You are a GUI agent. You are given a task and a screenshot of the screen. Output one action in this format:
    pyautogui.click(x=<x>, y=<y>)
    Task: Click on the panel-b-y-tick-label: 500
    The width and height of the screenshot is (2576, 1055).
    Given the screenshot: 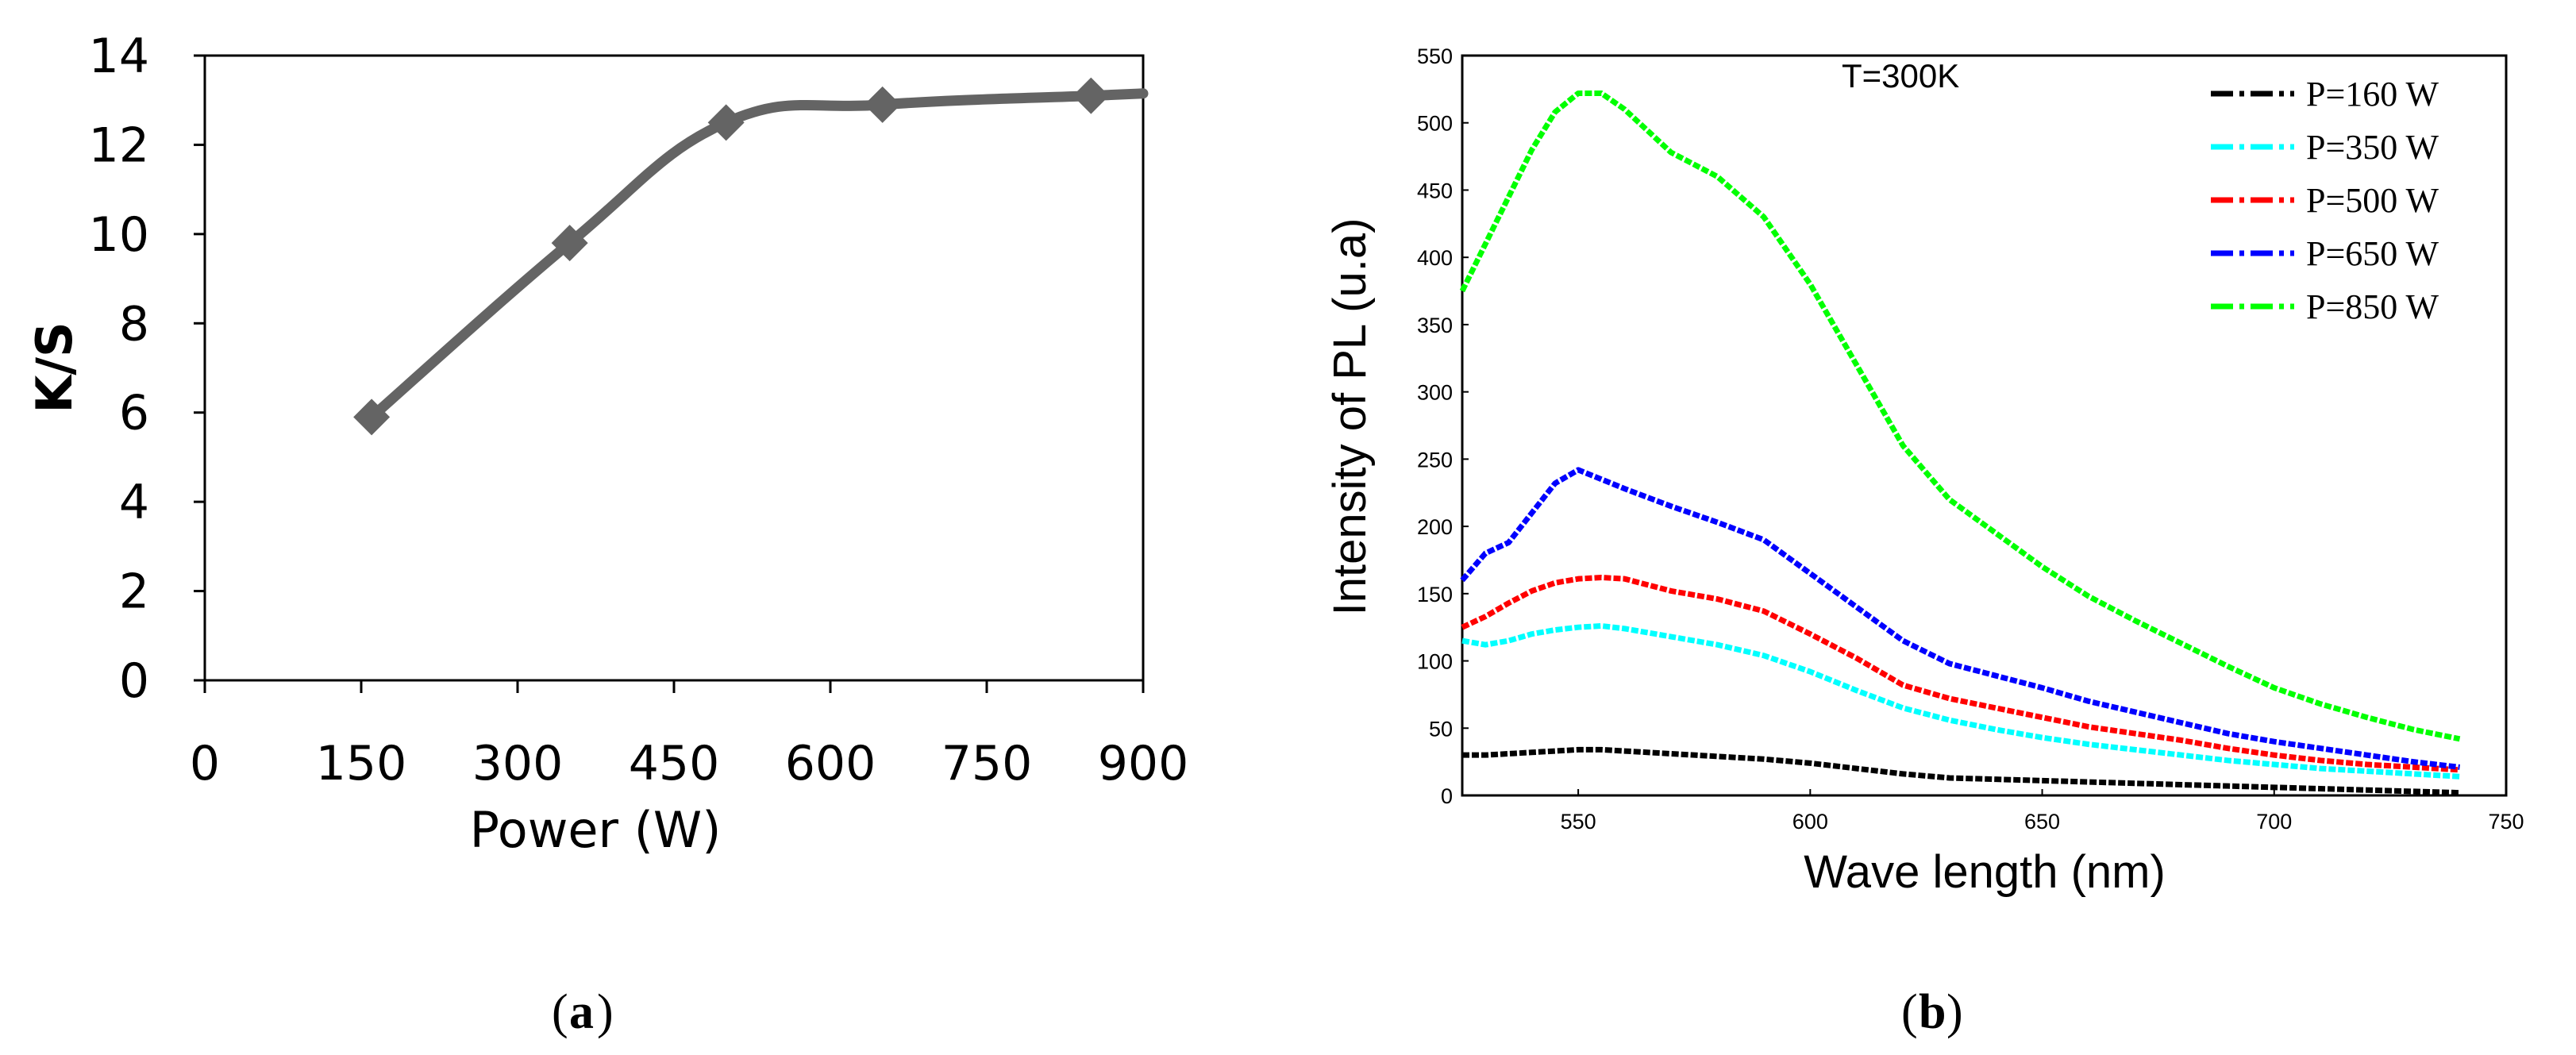 What is the action you would take?
    pyautogui.click(x=1435, y=124)
    